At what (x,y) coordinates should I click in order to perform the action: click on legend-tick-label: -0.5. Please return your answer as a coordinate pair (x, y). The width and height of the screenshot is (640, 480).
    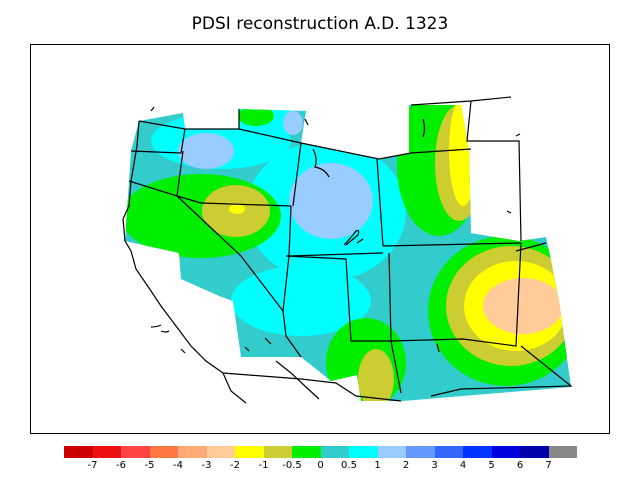
    Looking at the image, I should click on (292, 465).